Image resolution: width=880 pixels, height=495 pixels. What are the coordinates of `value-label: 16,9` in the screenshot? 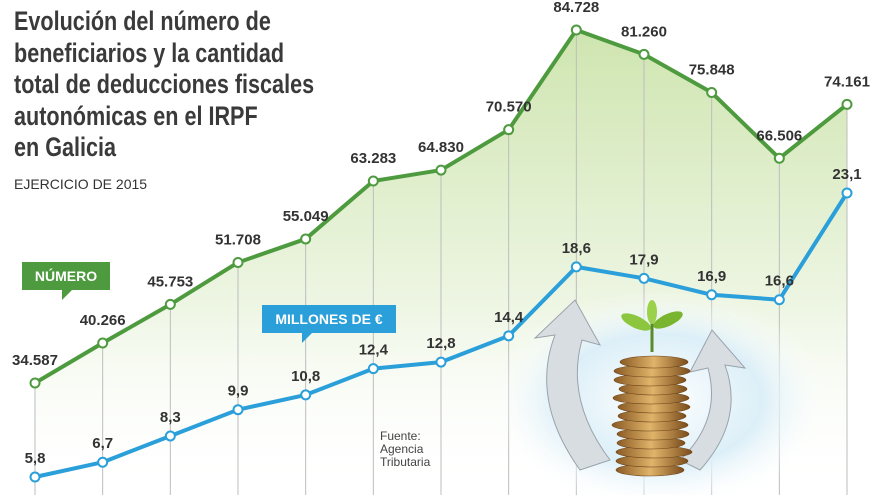 It's located at (711, 276).